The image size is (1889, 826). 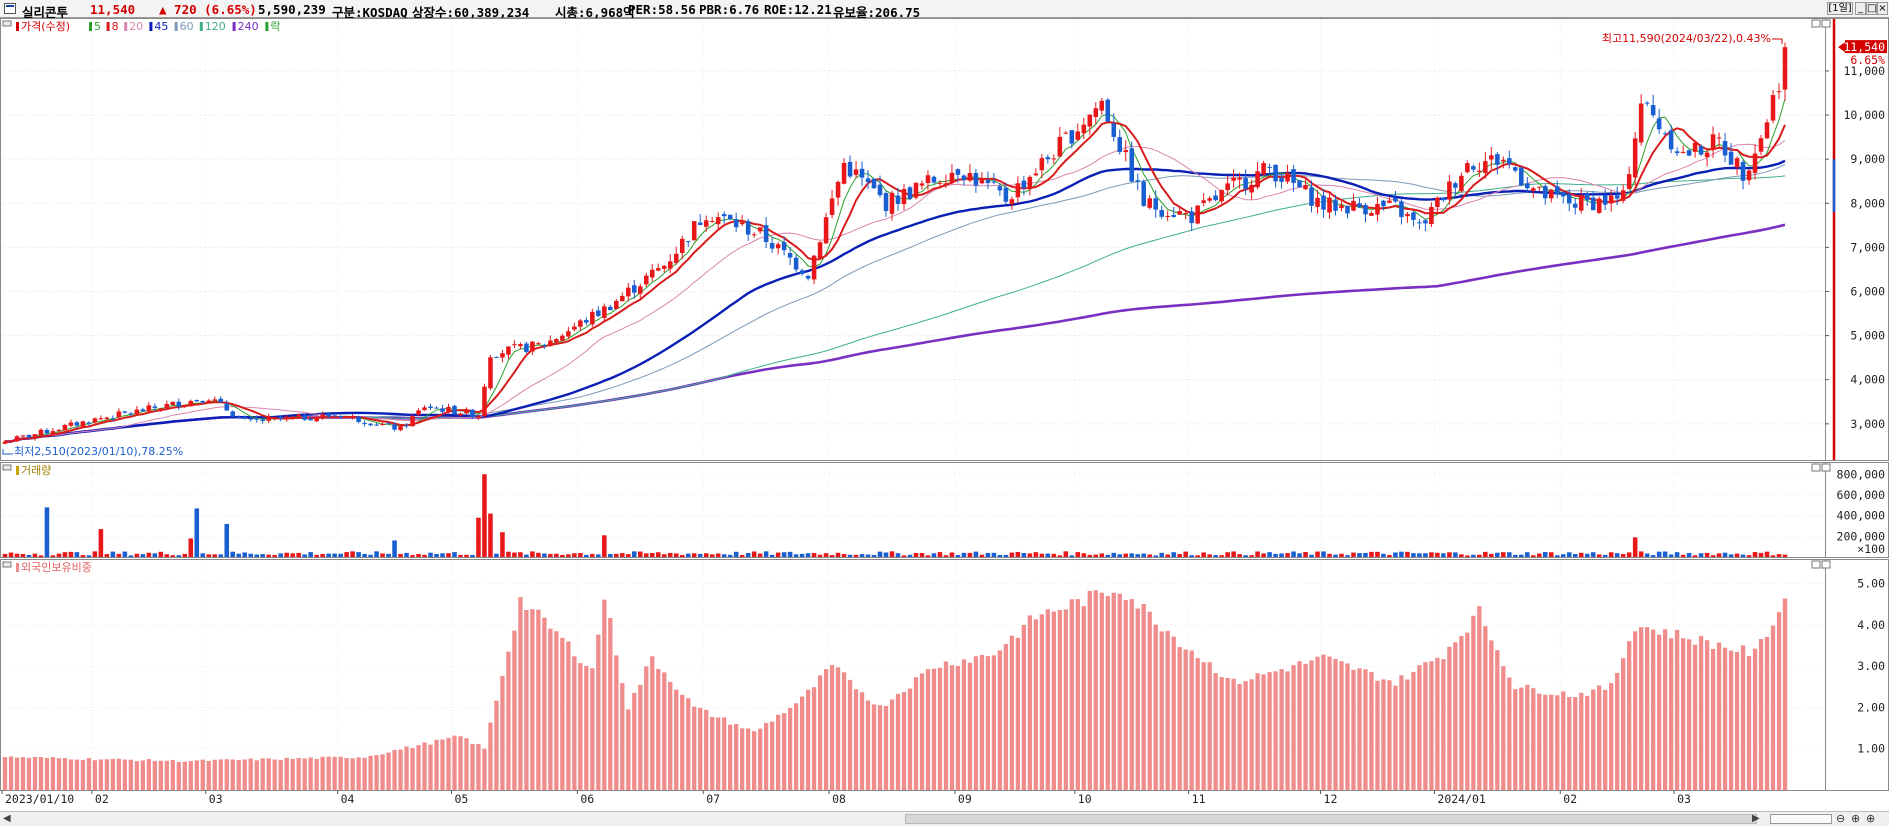 I want to click on price-panel-menu-icon, so click(x=7, y=23).